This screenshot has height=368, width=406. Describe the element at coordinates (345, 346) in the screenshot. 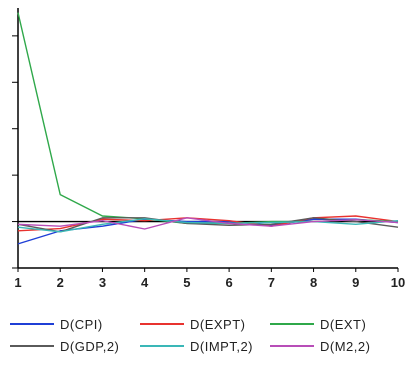

I see `legend-label-m2: D(M2,2)` at that location.